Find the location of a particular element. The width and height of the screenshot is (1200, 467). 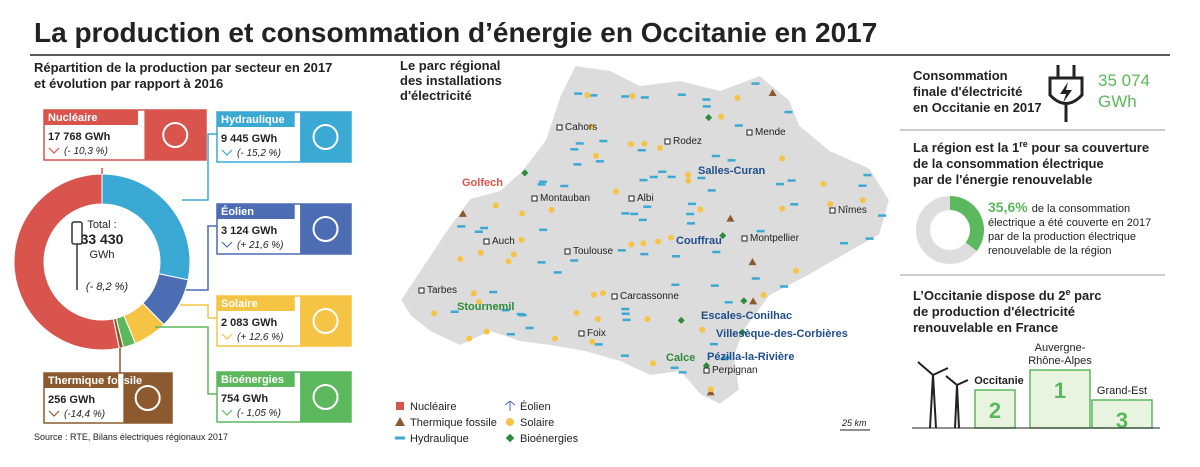

coverage-title: par de l'énergie renouvelable is located at coordinates (1002, 179).